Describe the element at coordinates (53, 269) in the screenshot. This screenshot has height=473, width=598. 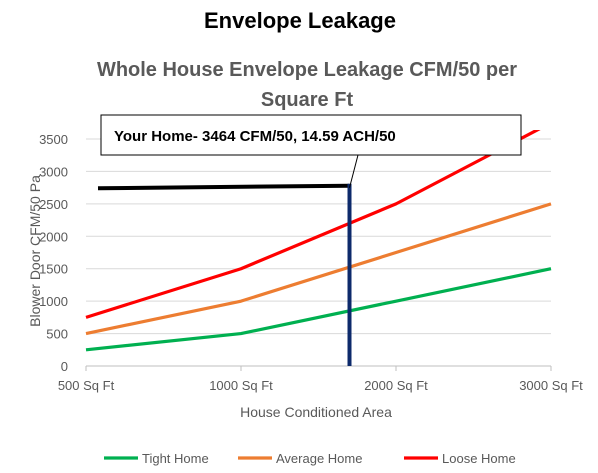
I see `y-tick-label: 1500` at that location.